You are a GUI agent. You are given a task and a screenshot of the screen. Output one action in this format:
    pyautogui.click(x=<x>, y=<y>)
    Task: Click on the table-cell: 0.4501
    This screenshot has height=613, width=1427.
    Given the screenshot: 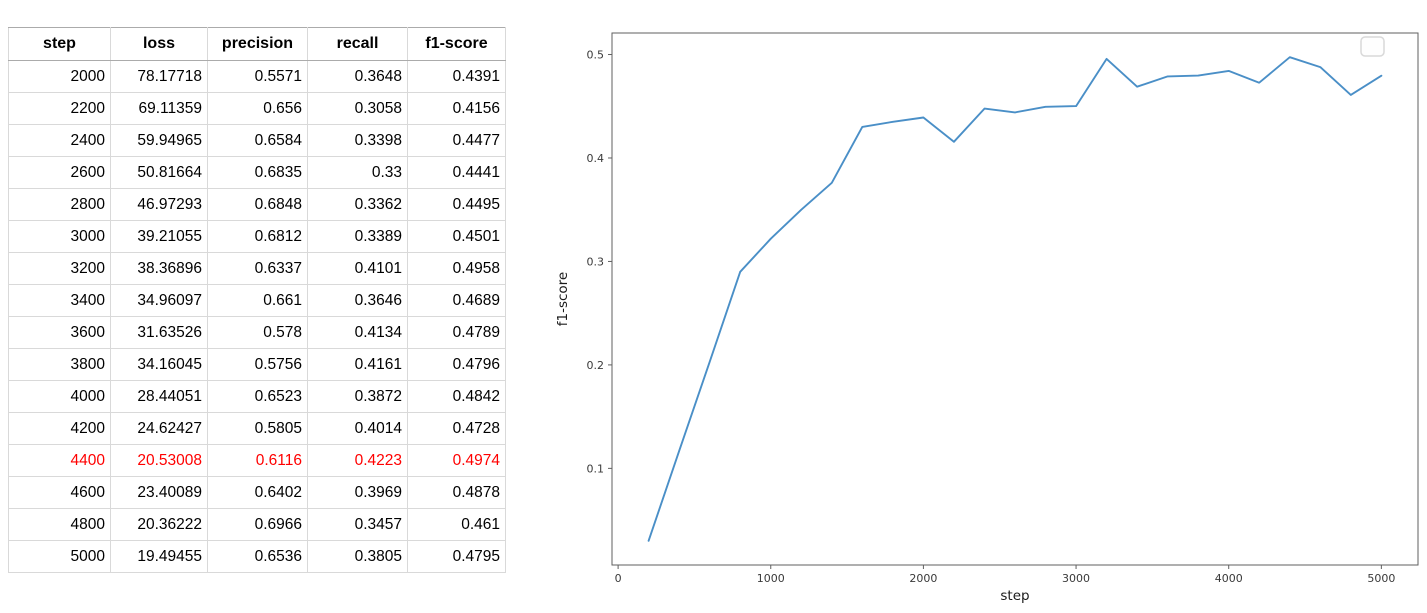 What is the action you would take?
    pyautogui.click(x=456, y=236)
    